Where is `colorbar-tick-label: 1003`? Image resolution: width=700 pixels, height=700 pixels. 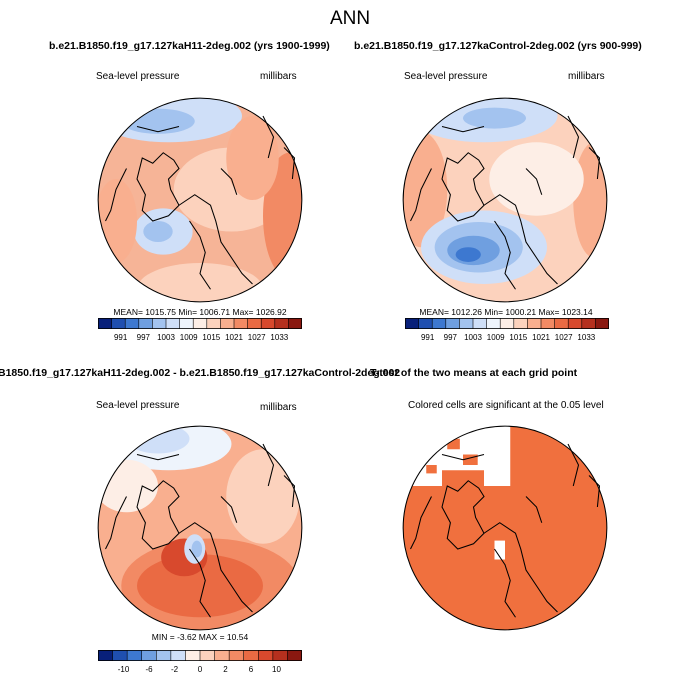
colorbar-tick-label: 1003 is located at coordinates (166, 337).